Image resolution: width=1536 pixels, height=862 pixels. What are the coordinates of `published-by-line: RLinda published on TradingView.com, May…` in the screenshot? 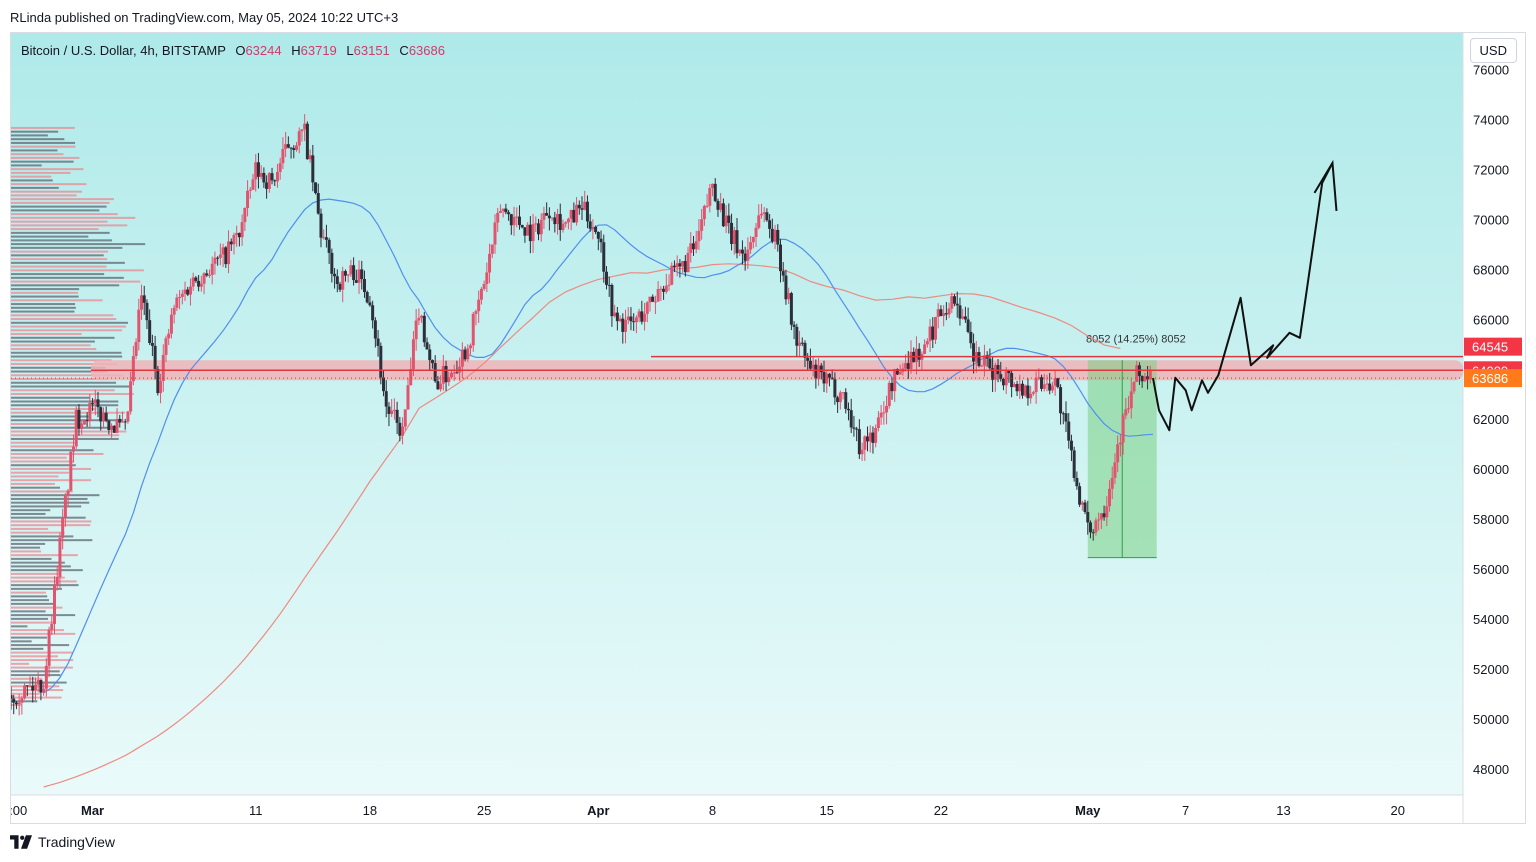 It's located at (204, 17).